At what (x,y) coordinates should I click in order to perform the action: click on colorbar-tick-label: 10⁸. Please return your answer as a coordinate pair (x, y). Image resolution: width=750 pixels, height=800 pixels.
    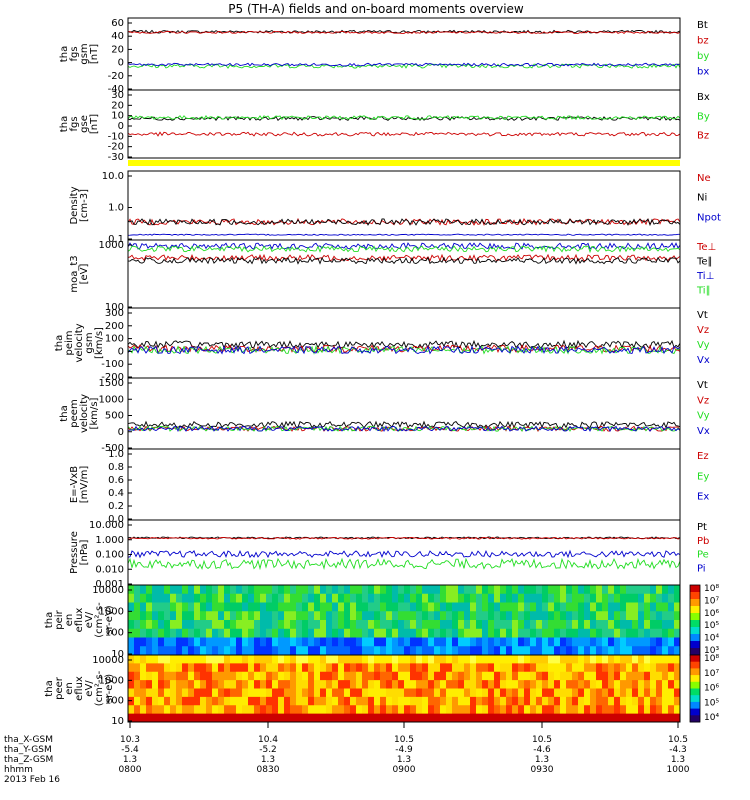
    Looking at the image, I should click on (711, 589).